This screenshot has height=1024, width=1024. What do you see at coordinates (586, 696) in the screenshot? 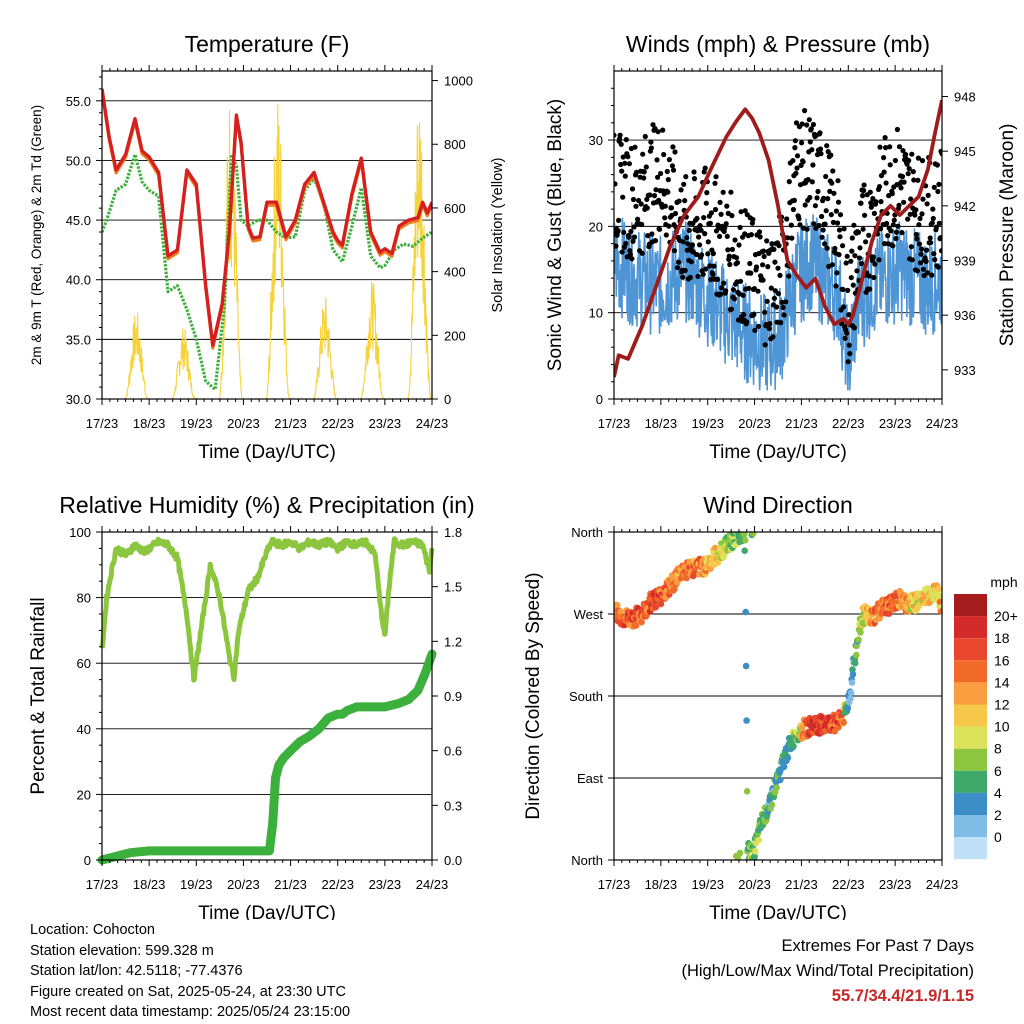
I see `y-tick-label: South` at bounding box center [586, 696].